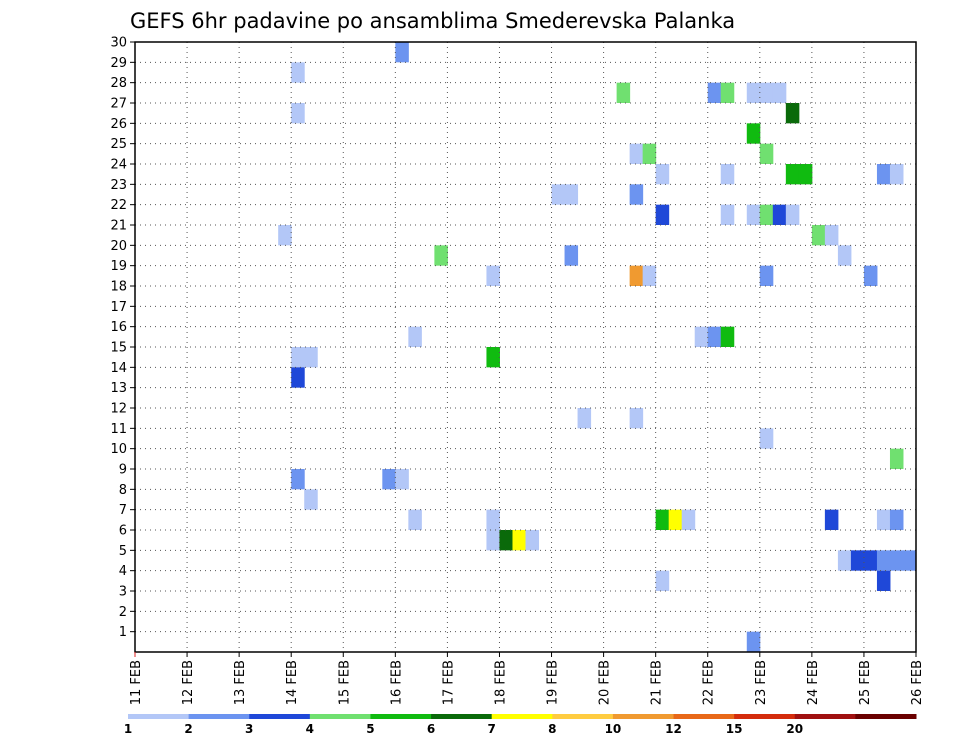 This screenshot has width=960, height=742. I want to click on colorbar-label: 1, so click(128, 729).